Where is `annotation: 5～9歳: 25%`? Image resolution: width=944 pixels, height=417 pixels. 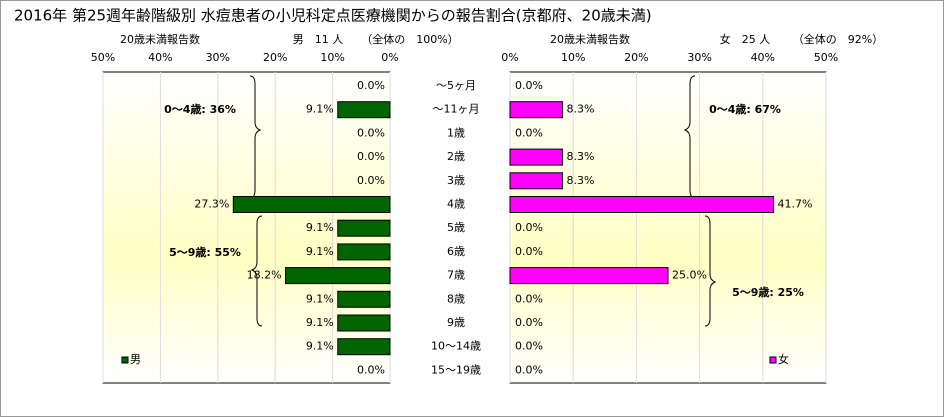
annotation: 5～9歳: 25% is located at coordinates (768, 292).